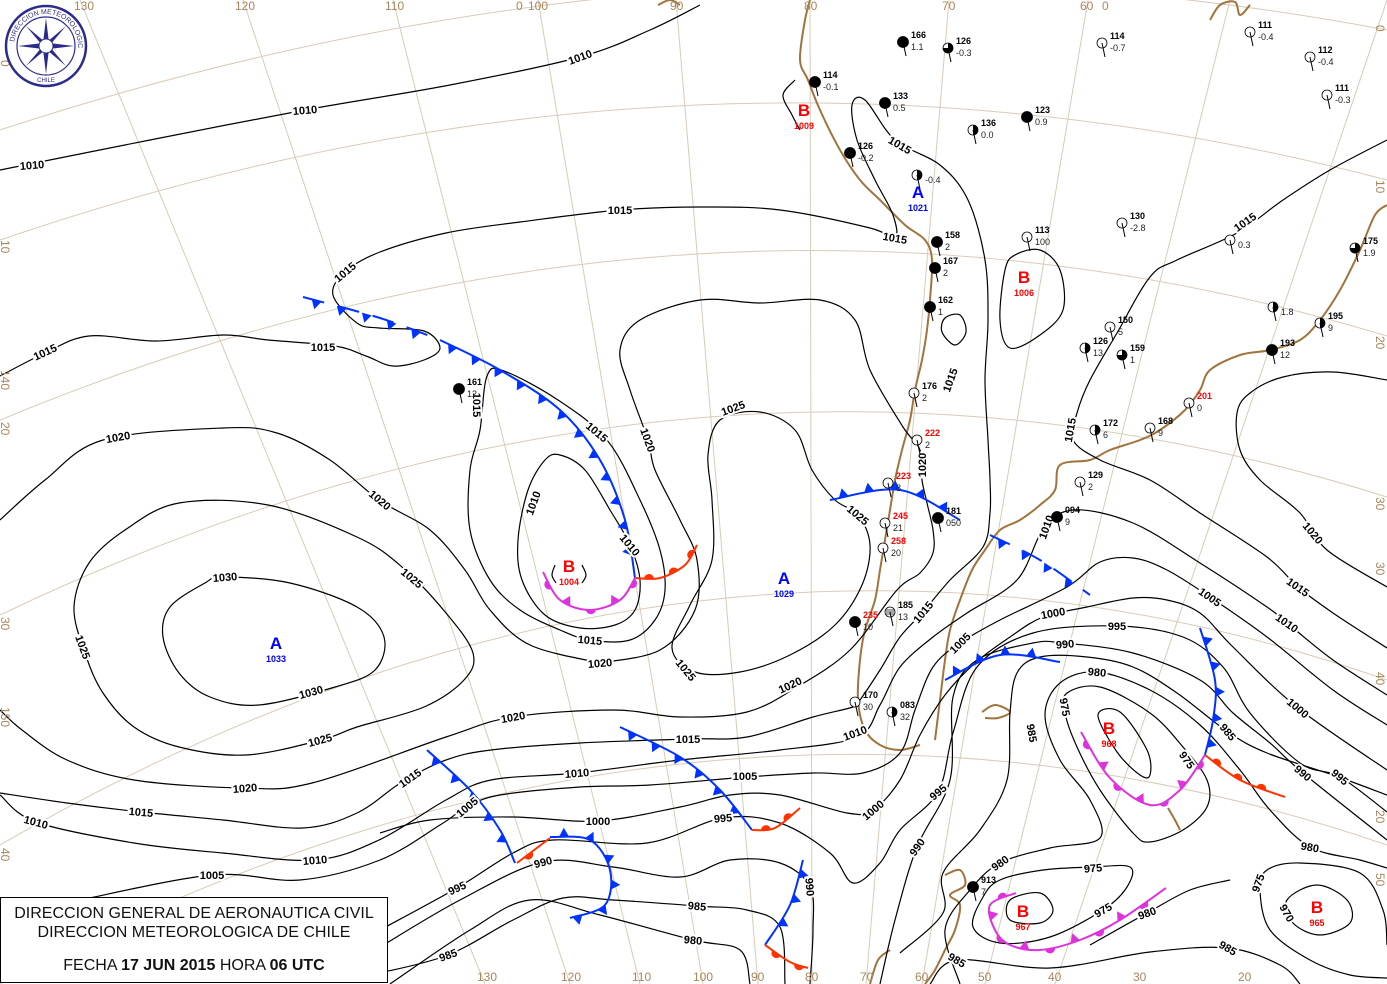  What do you see at coordinates (1286, 914) in the screenshot?
I see `isobar-label: 970` at bounding box center [1286, 914].